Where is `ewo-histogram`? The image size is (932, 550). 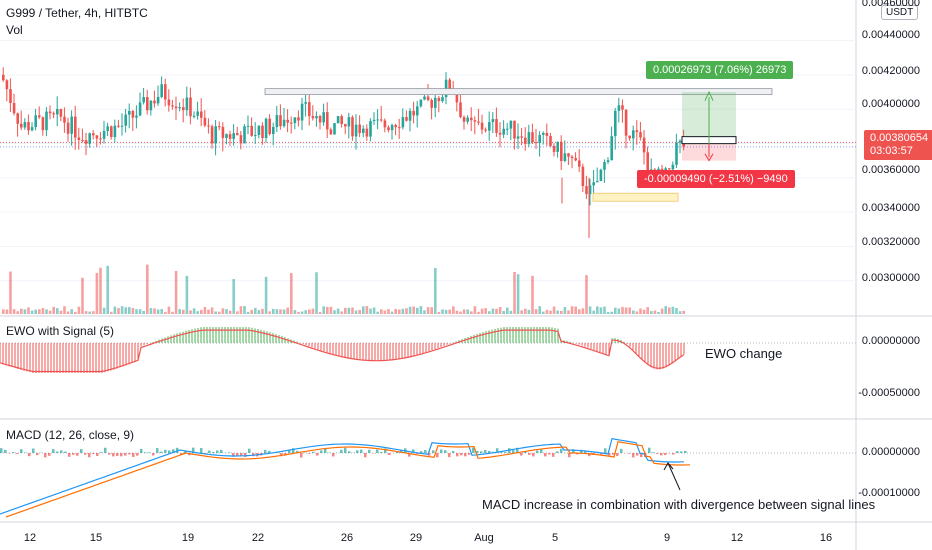 ewo-histogram is located at coordinates (342, 350).